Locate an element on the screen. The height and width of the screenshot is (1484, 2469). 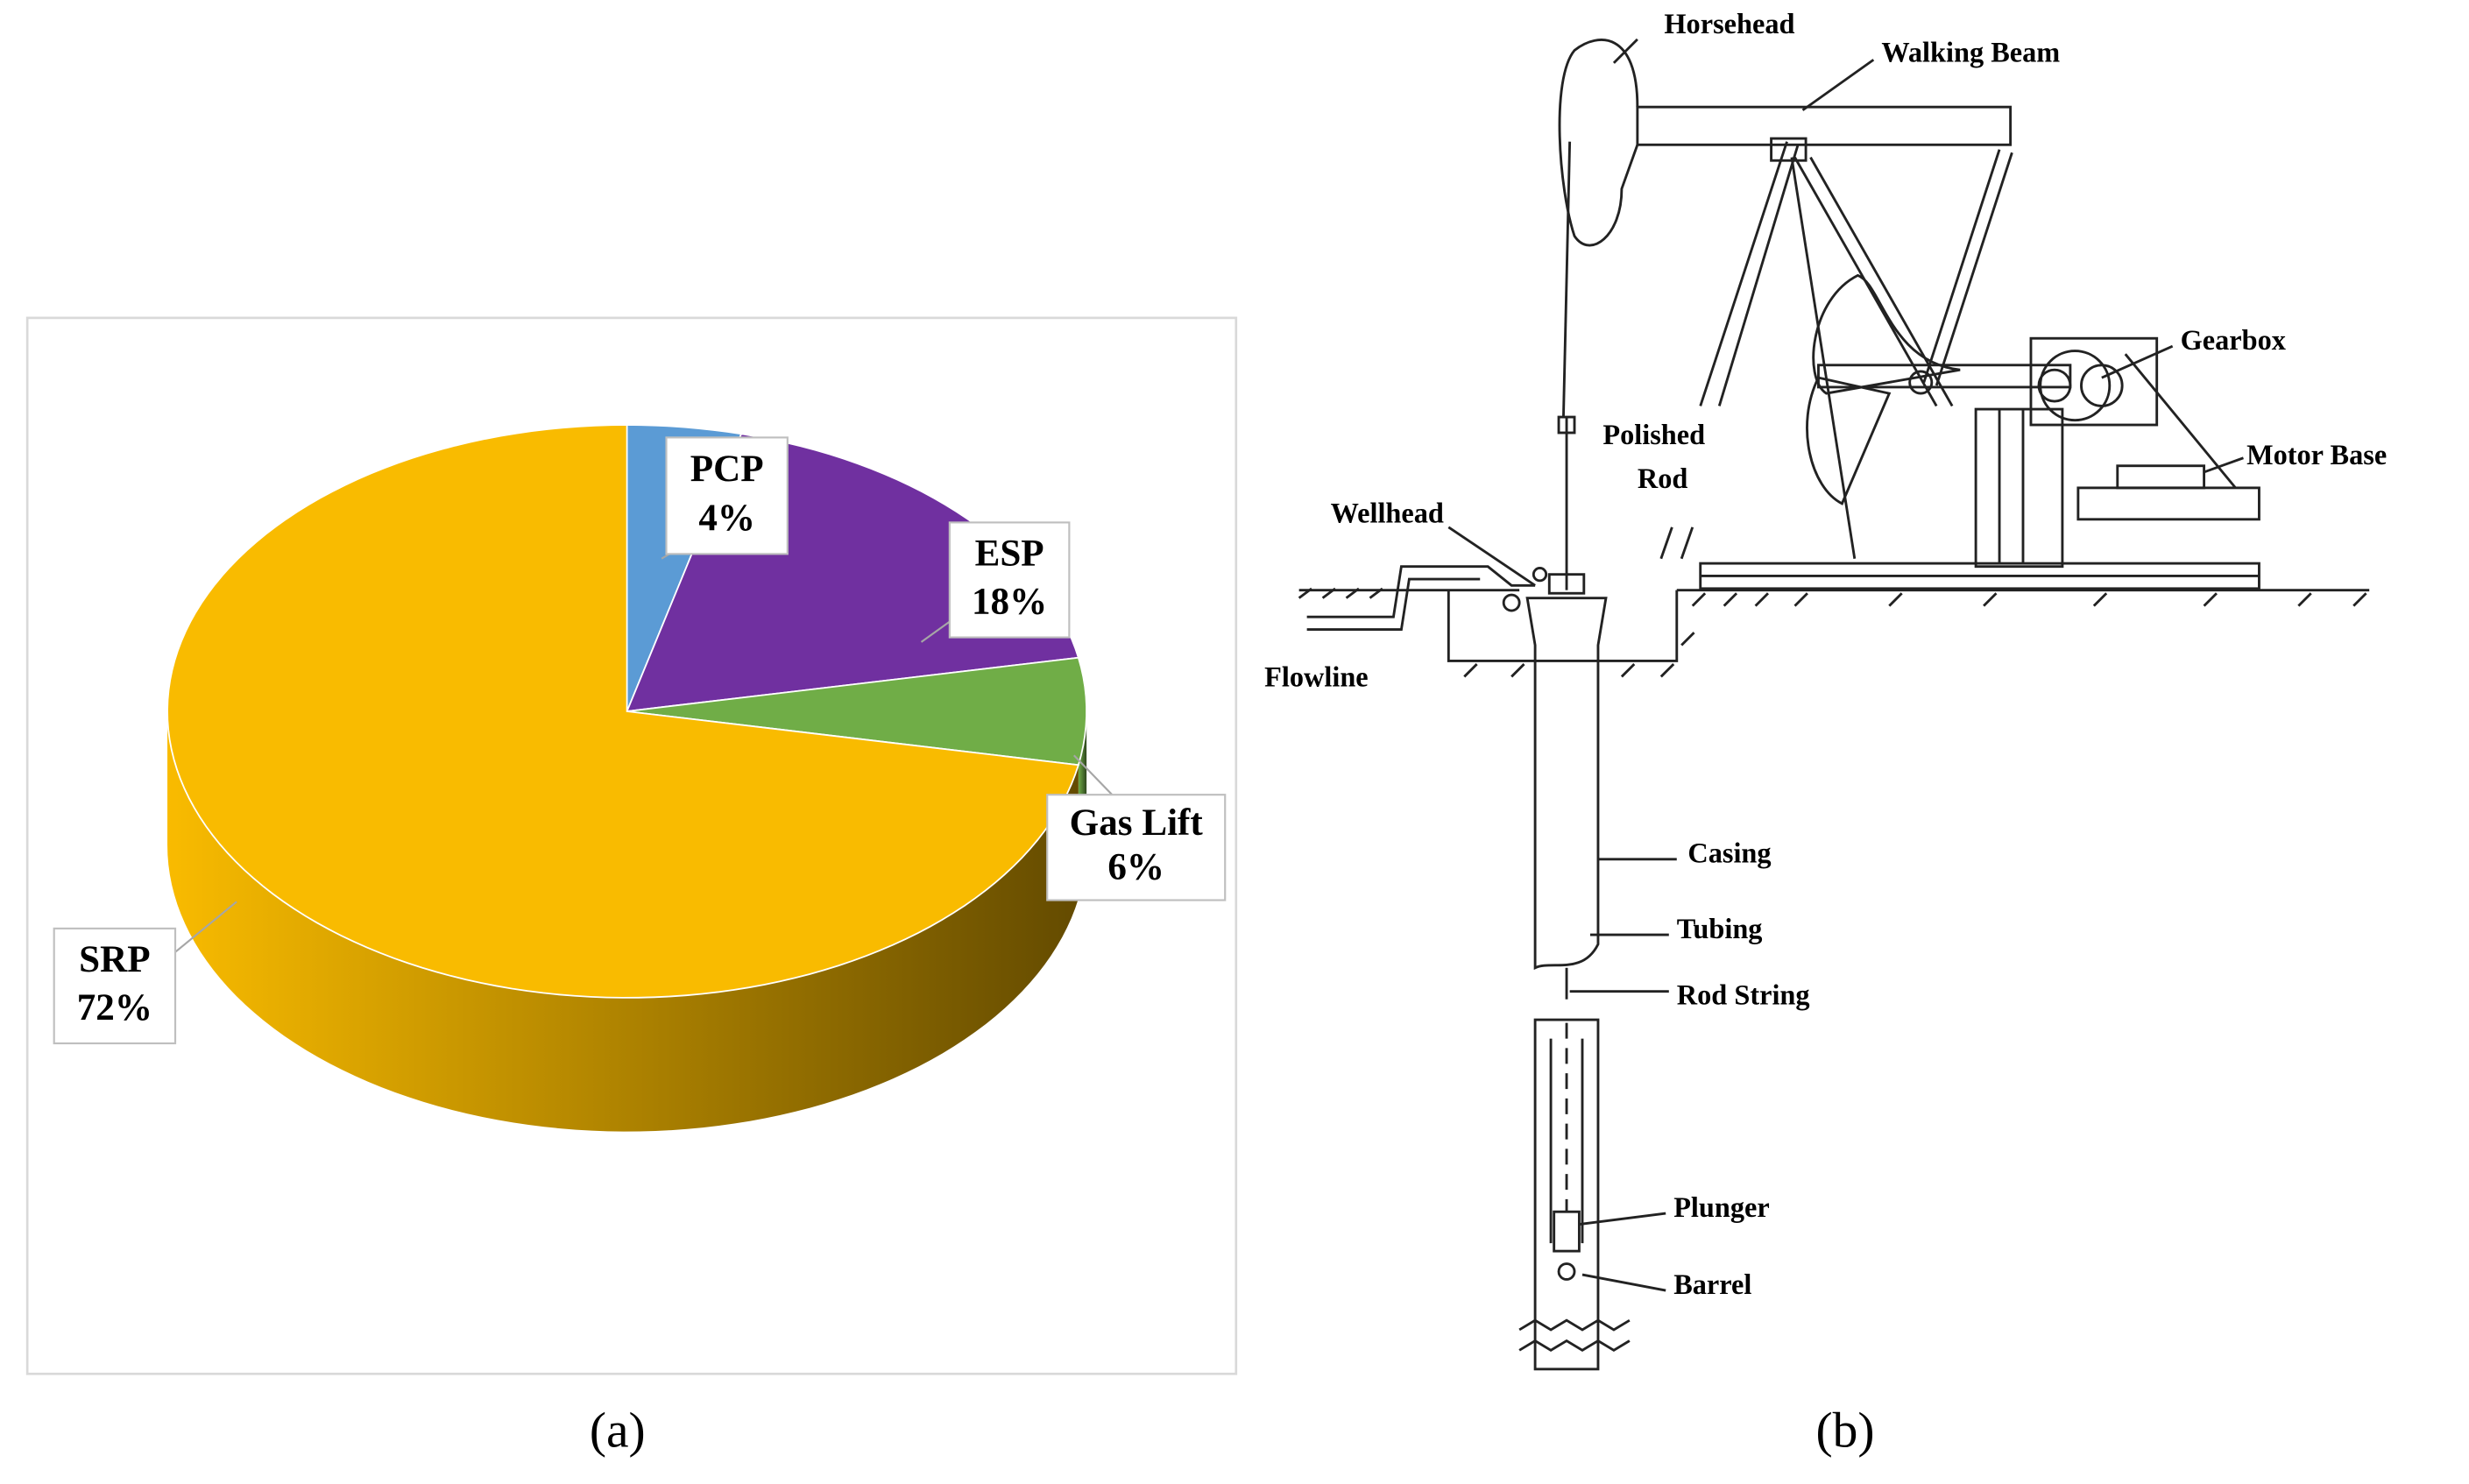
value-label: 4% is located at coordinates (726, 518).